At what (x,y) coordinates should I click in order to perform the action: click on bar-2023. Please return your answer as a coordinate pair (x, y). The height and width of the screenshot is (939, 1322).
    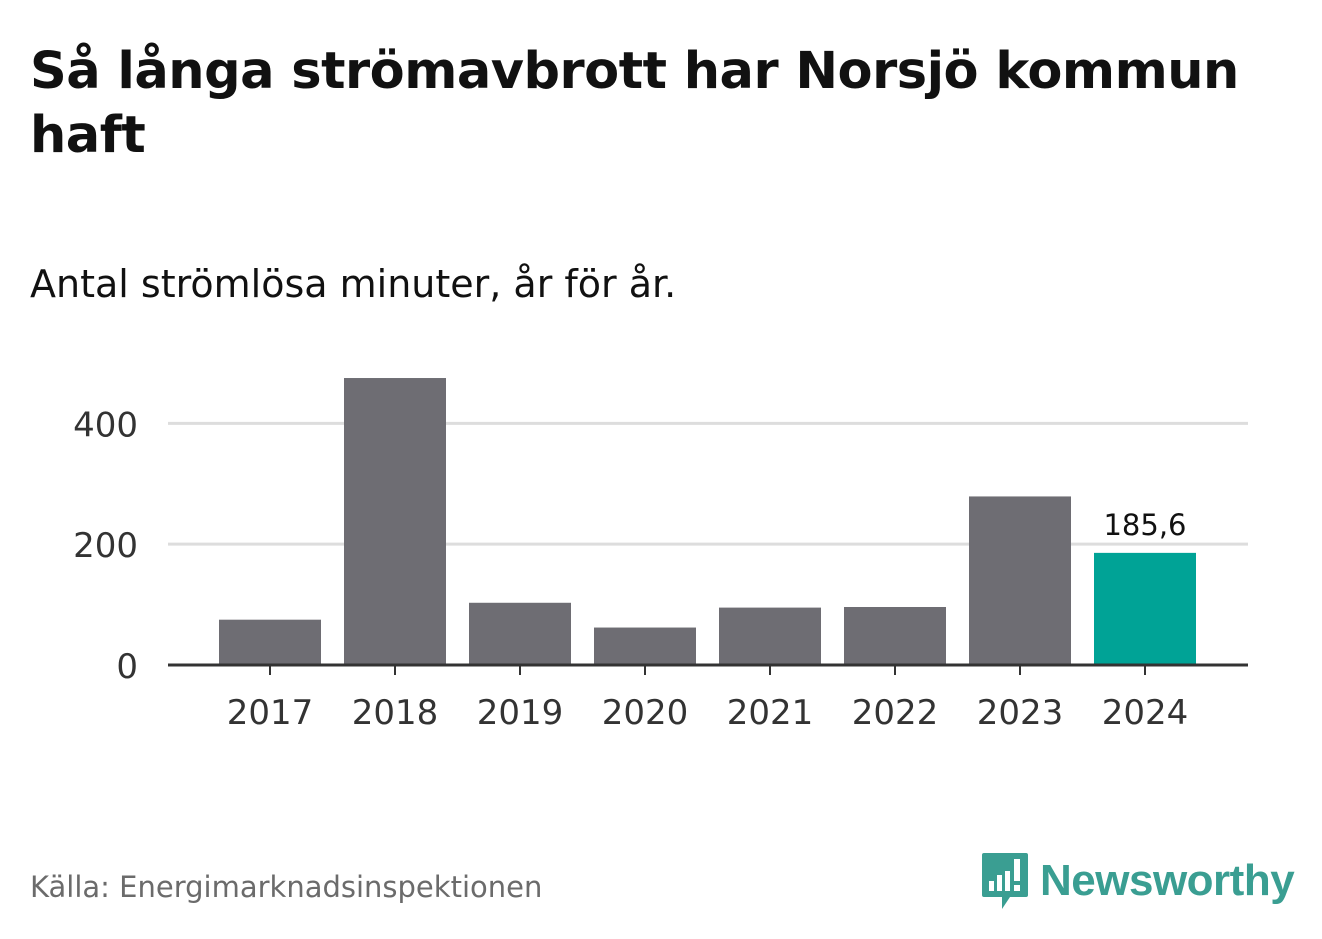
    Looking at the image, I should click on (1020, 580).